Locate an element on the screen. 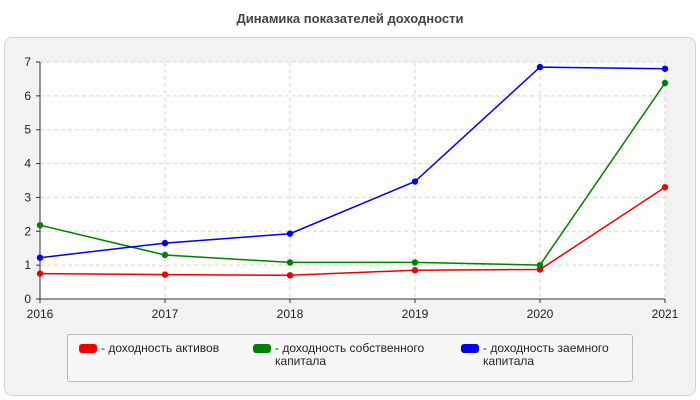  x-tick-label: 2017 is located at coordinates (165, 314).